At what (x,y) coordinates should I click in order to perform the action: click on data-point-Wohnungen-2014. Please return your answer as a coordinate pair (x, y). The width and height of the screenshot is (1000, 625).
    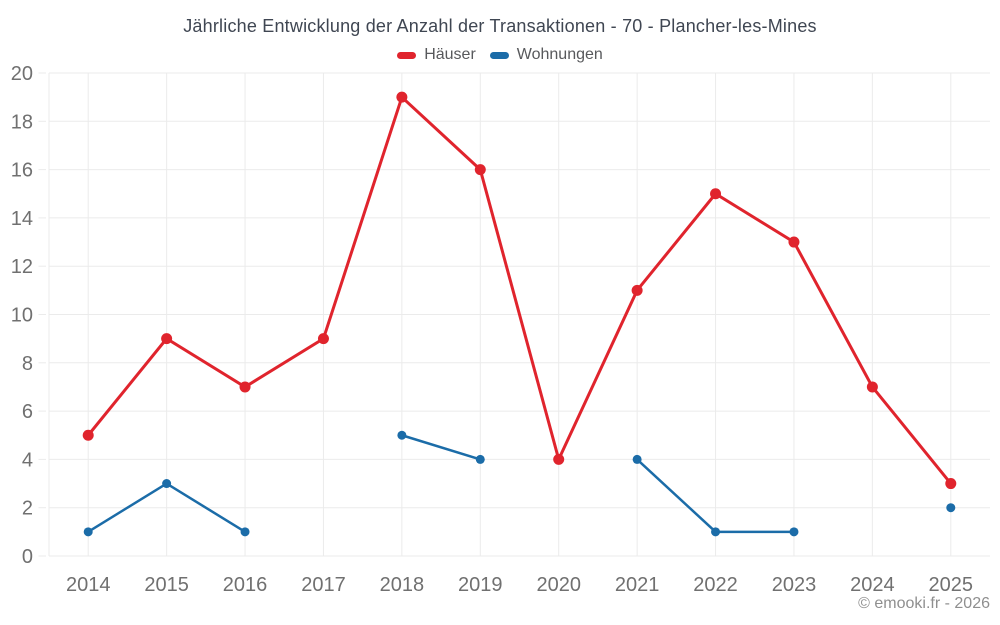
    Looking at the image, I should click on (88, 532).